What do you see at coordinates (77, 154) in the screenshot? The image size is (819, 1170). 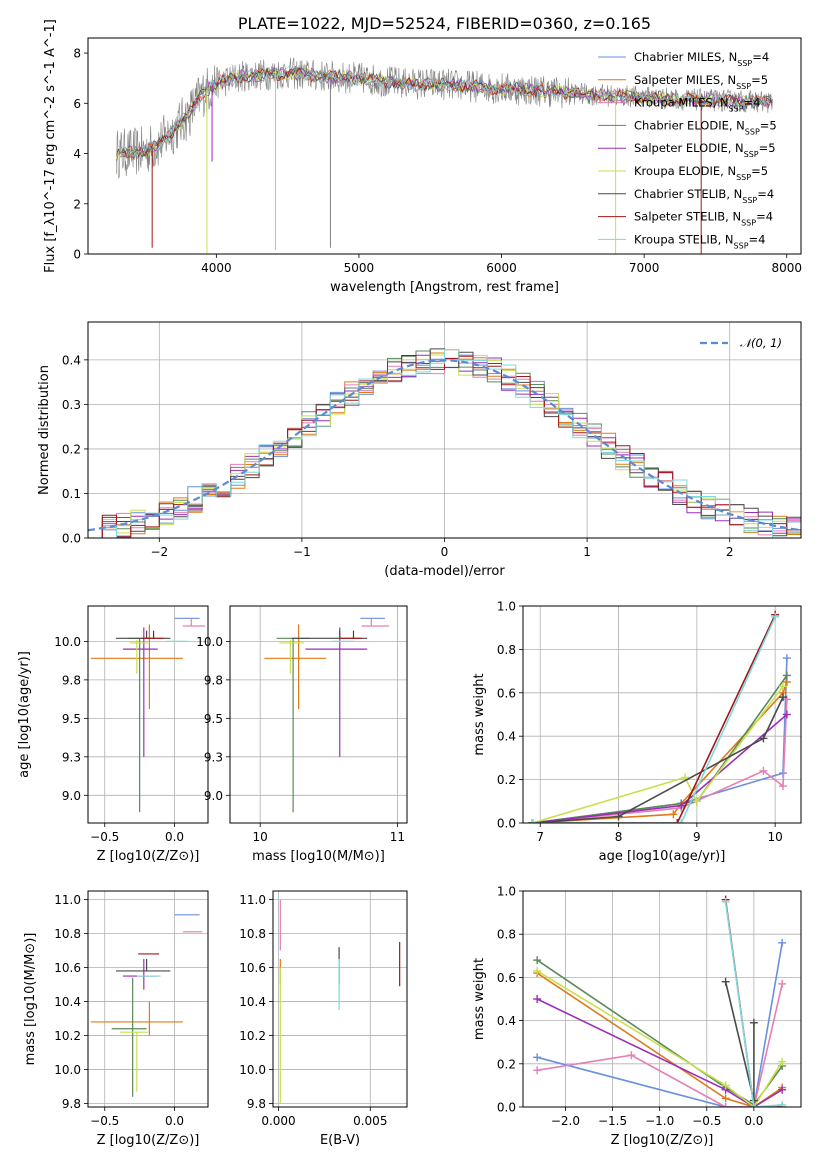 I see `y-tick-label: 4` at bounding box center [77, 154].